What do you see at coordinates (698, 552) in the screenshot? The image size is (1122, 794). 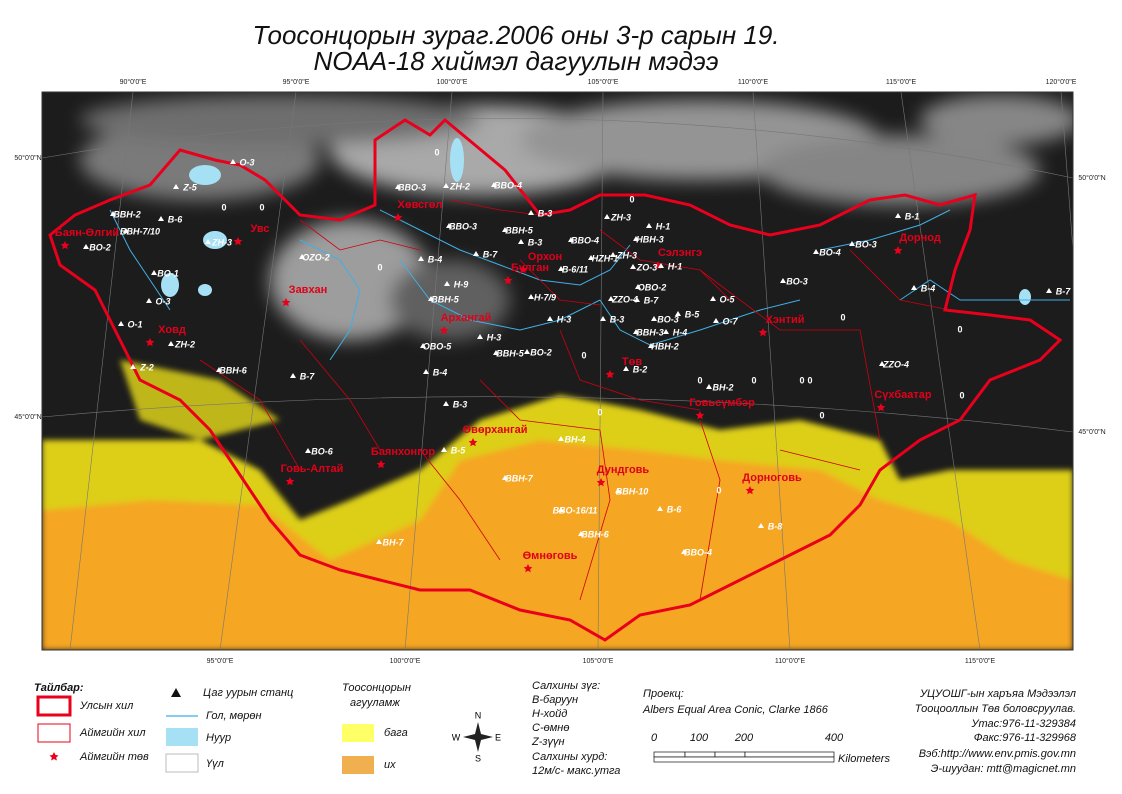 I see `station-label: BBO-4` at bounding box center [698, 552].